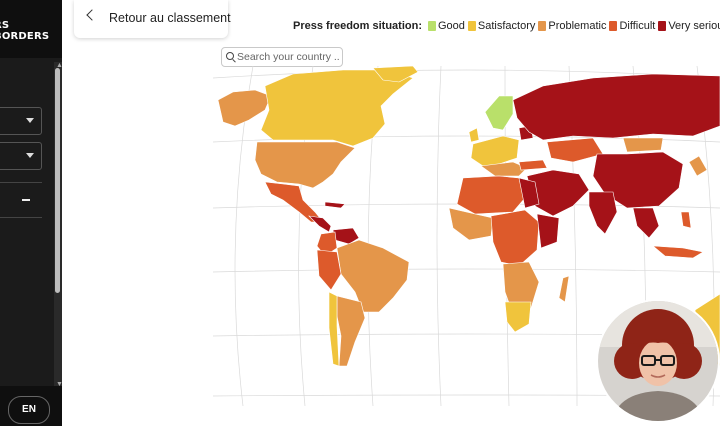 The image size is (720, 426). Describe the element at coordinates (92, 15) in the screenshot. I see `chevron-left-icon` at that location.